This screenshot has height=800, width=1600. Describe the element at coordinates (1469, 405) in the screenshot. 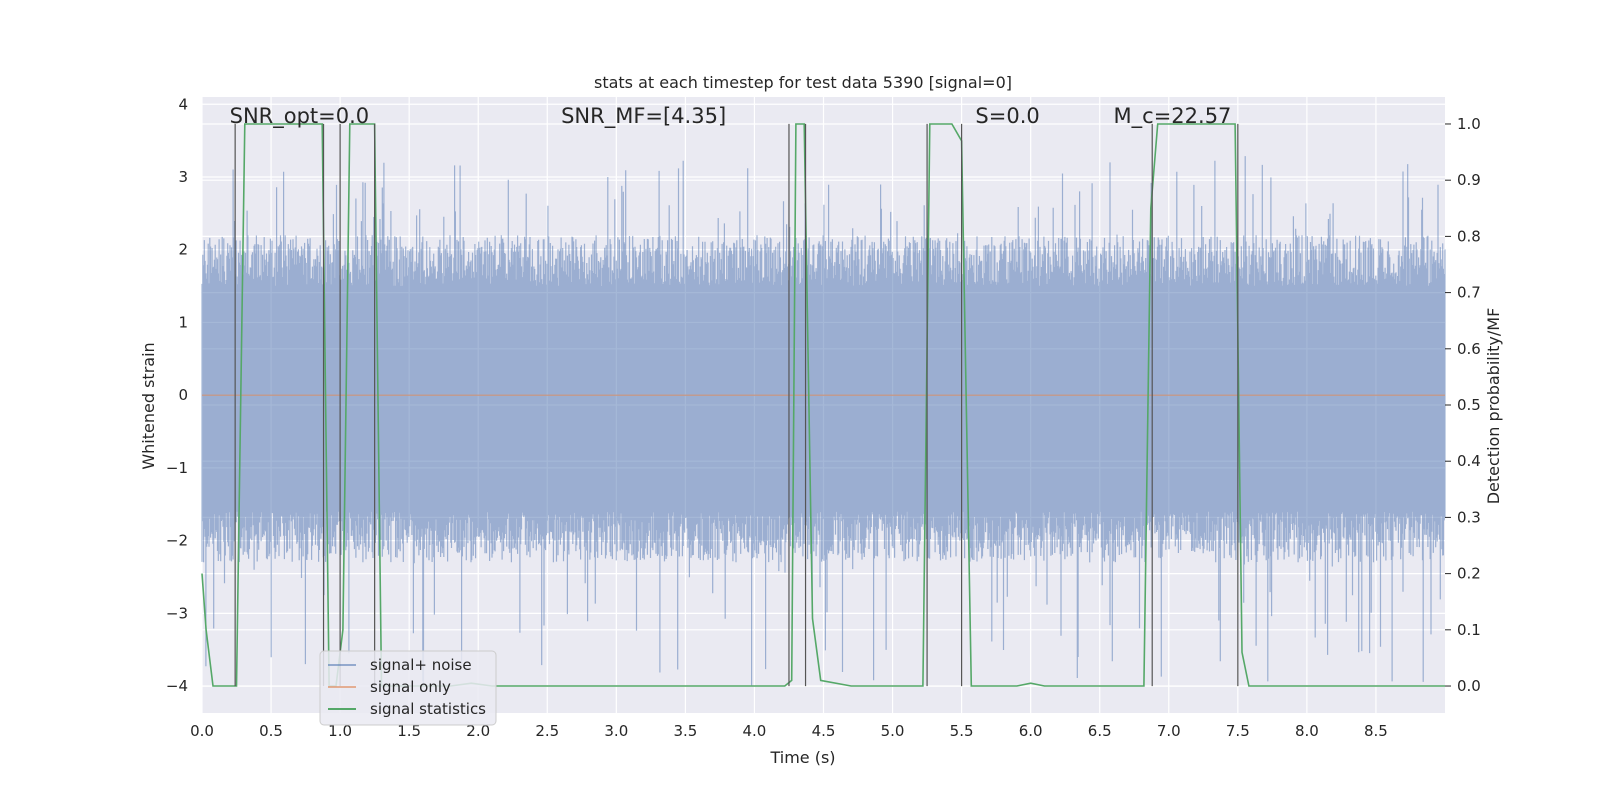

I see `y-right-tick-label: 0.5` at that location.